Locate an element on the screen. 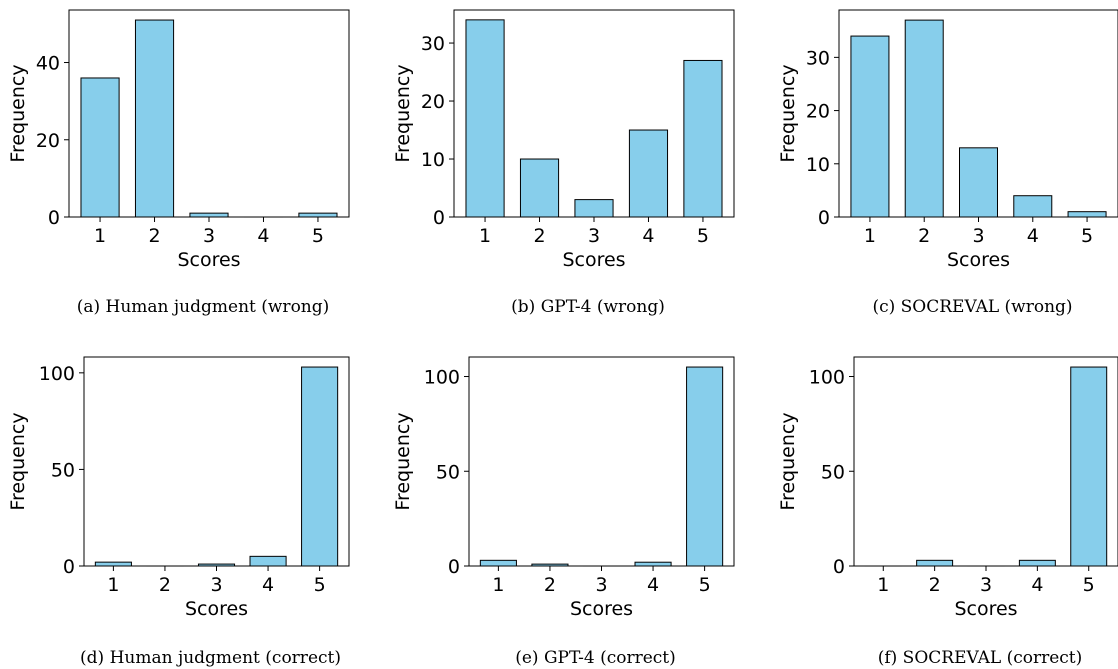 This screenshot has height=669, width=1118. subfigure-caption: (f) SOCREVAL (correct) is located at coordinates (980, 658).